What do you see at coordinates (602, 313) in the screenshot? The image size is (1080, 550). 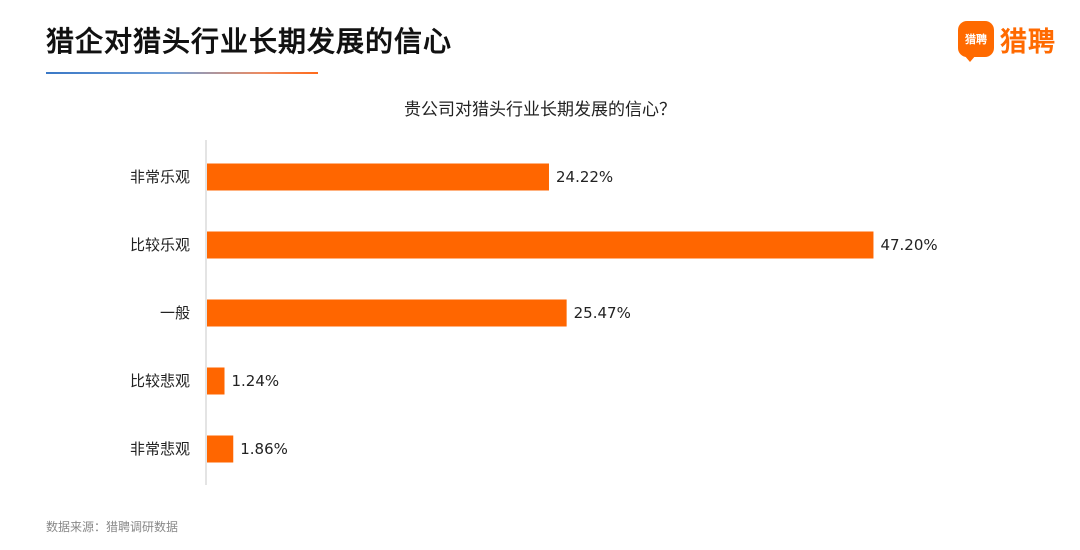 I see `bar-value-label: 25.47%` at bounding box center [602, 313].